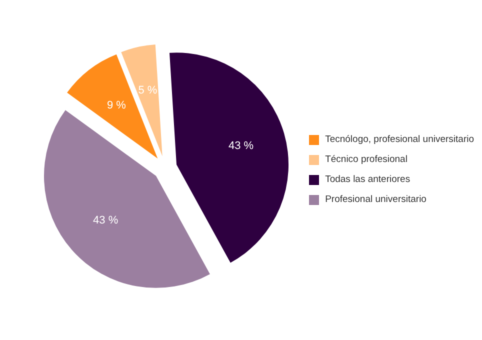 The image size is (482, 340). I want to click on legend-label: Técnico profesional, so click(366, 160).